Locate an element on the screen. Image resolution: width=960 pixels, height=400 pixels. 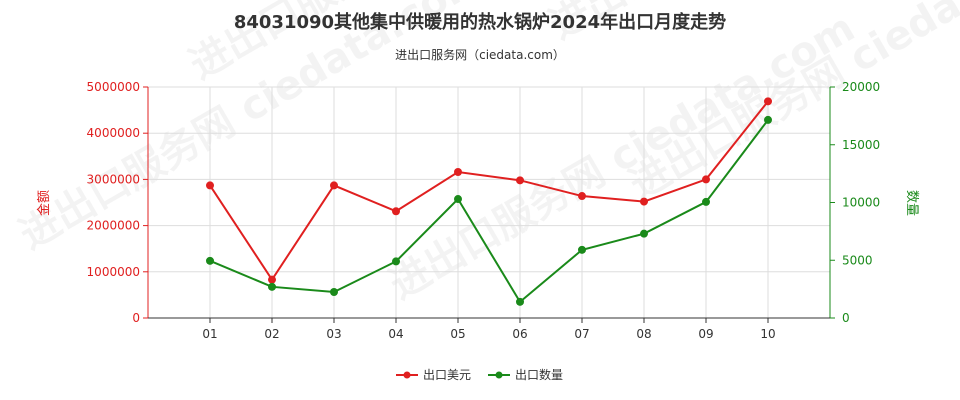
x-tick-label: 04 is located at coordinates (395, 334).